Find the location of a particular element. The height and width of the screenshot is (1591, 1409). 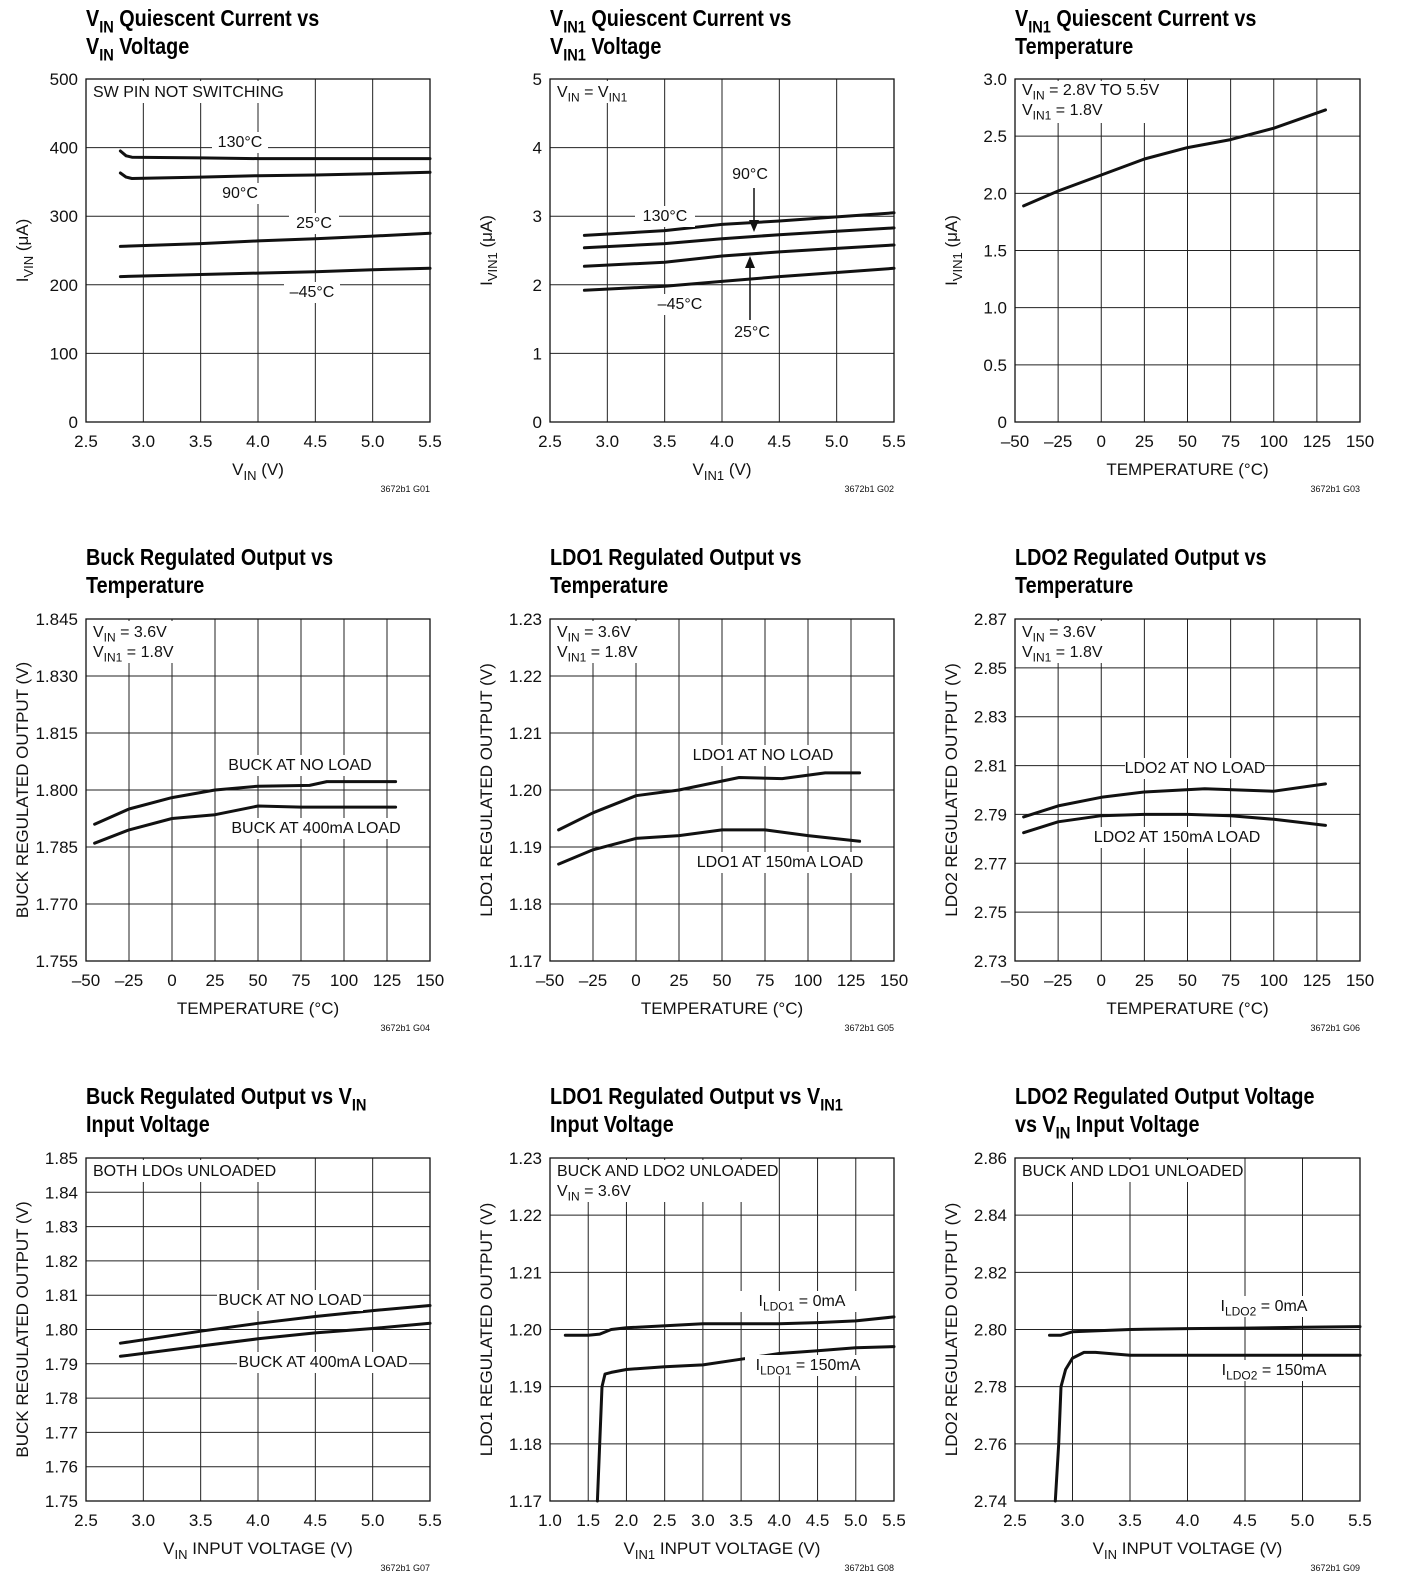

chart-title-line: LDO2 Regulated Output Voltage is located at coordinates (1165, 1097).